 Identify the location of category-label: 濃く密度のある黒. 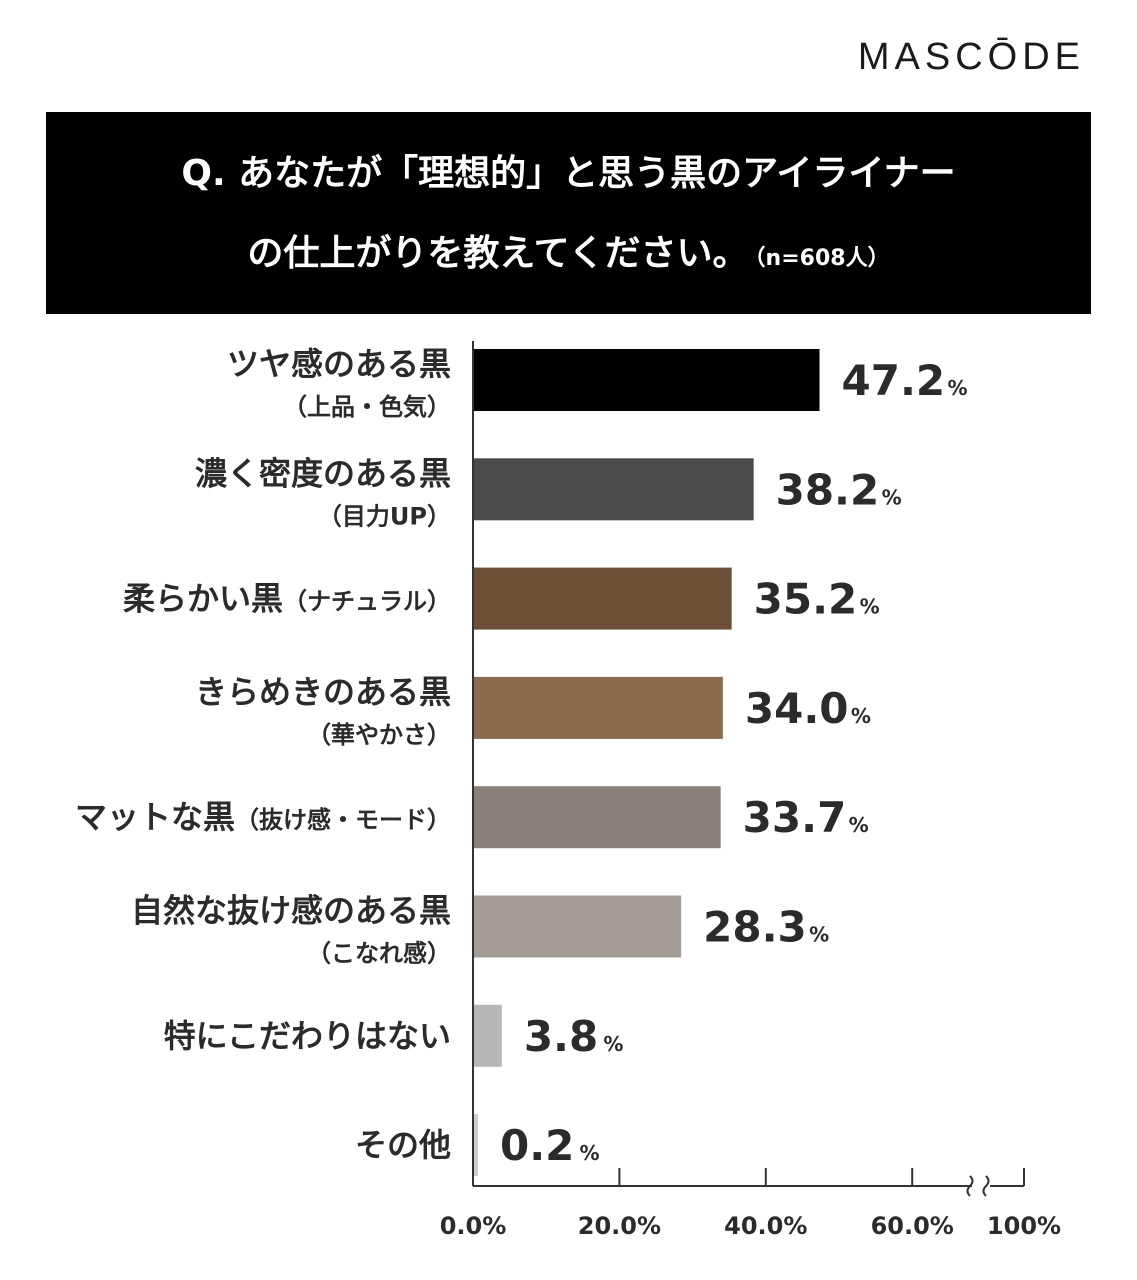
(323, 473).